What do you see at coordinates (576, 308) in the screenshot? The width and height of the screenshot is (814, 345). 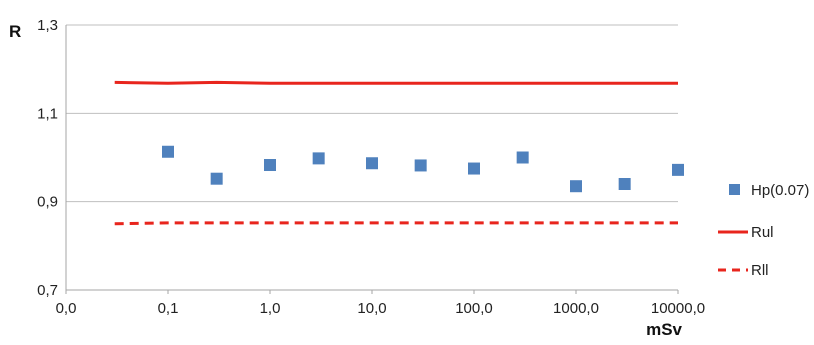 I see `x-tick-label: 1000,0` at bounding box center [576, 308].